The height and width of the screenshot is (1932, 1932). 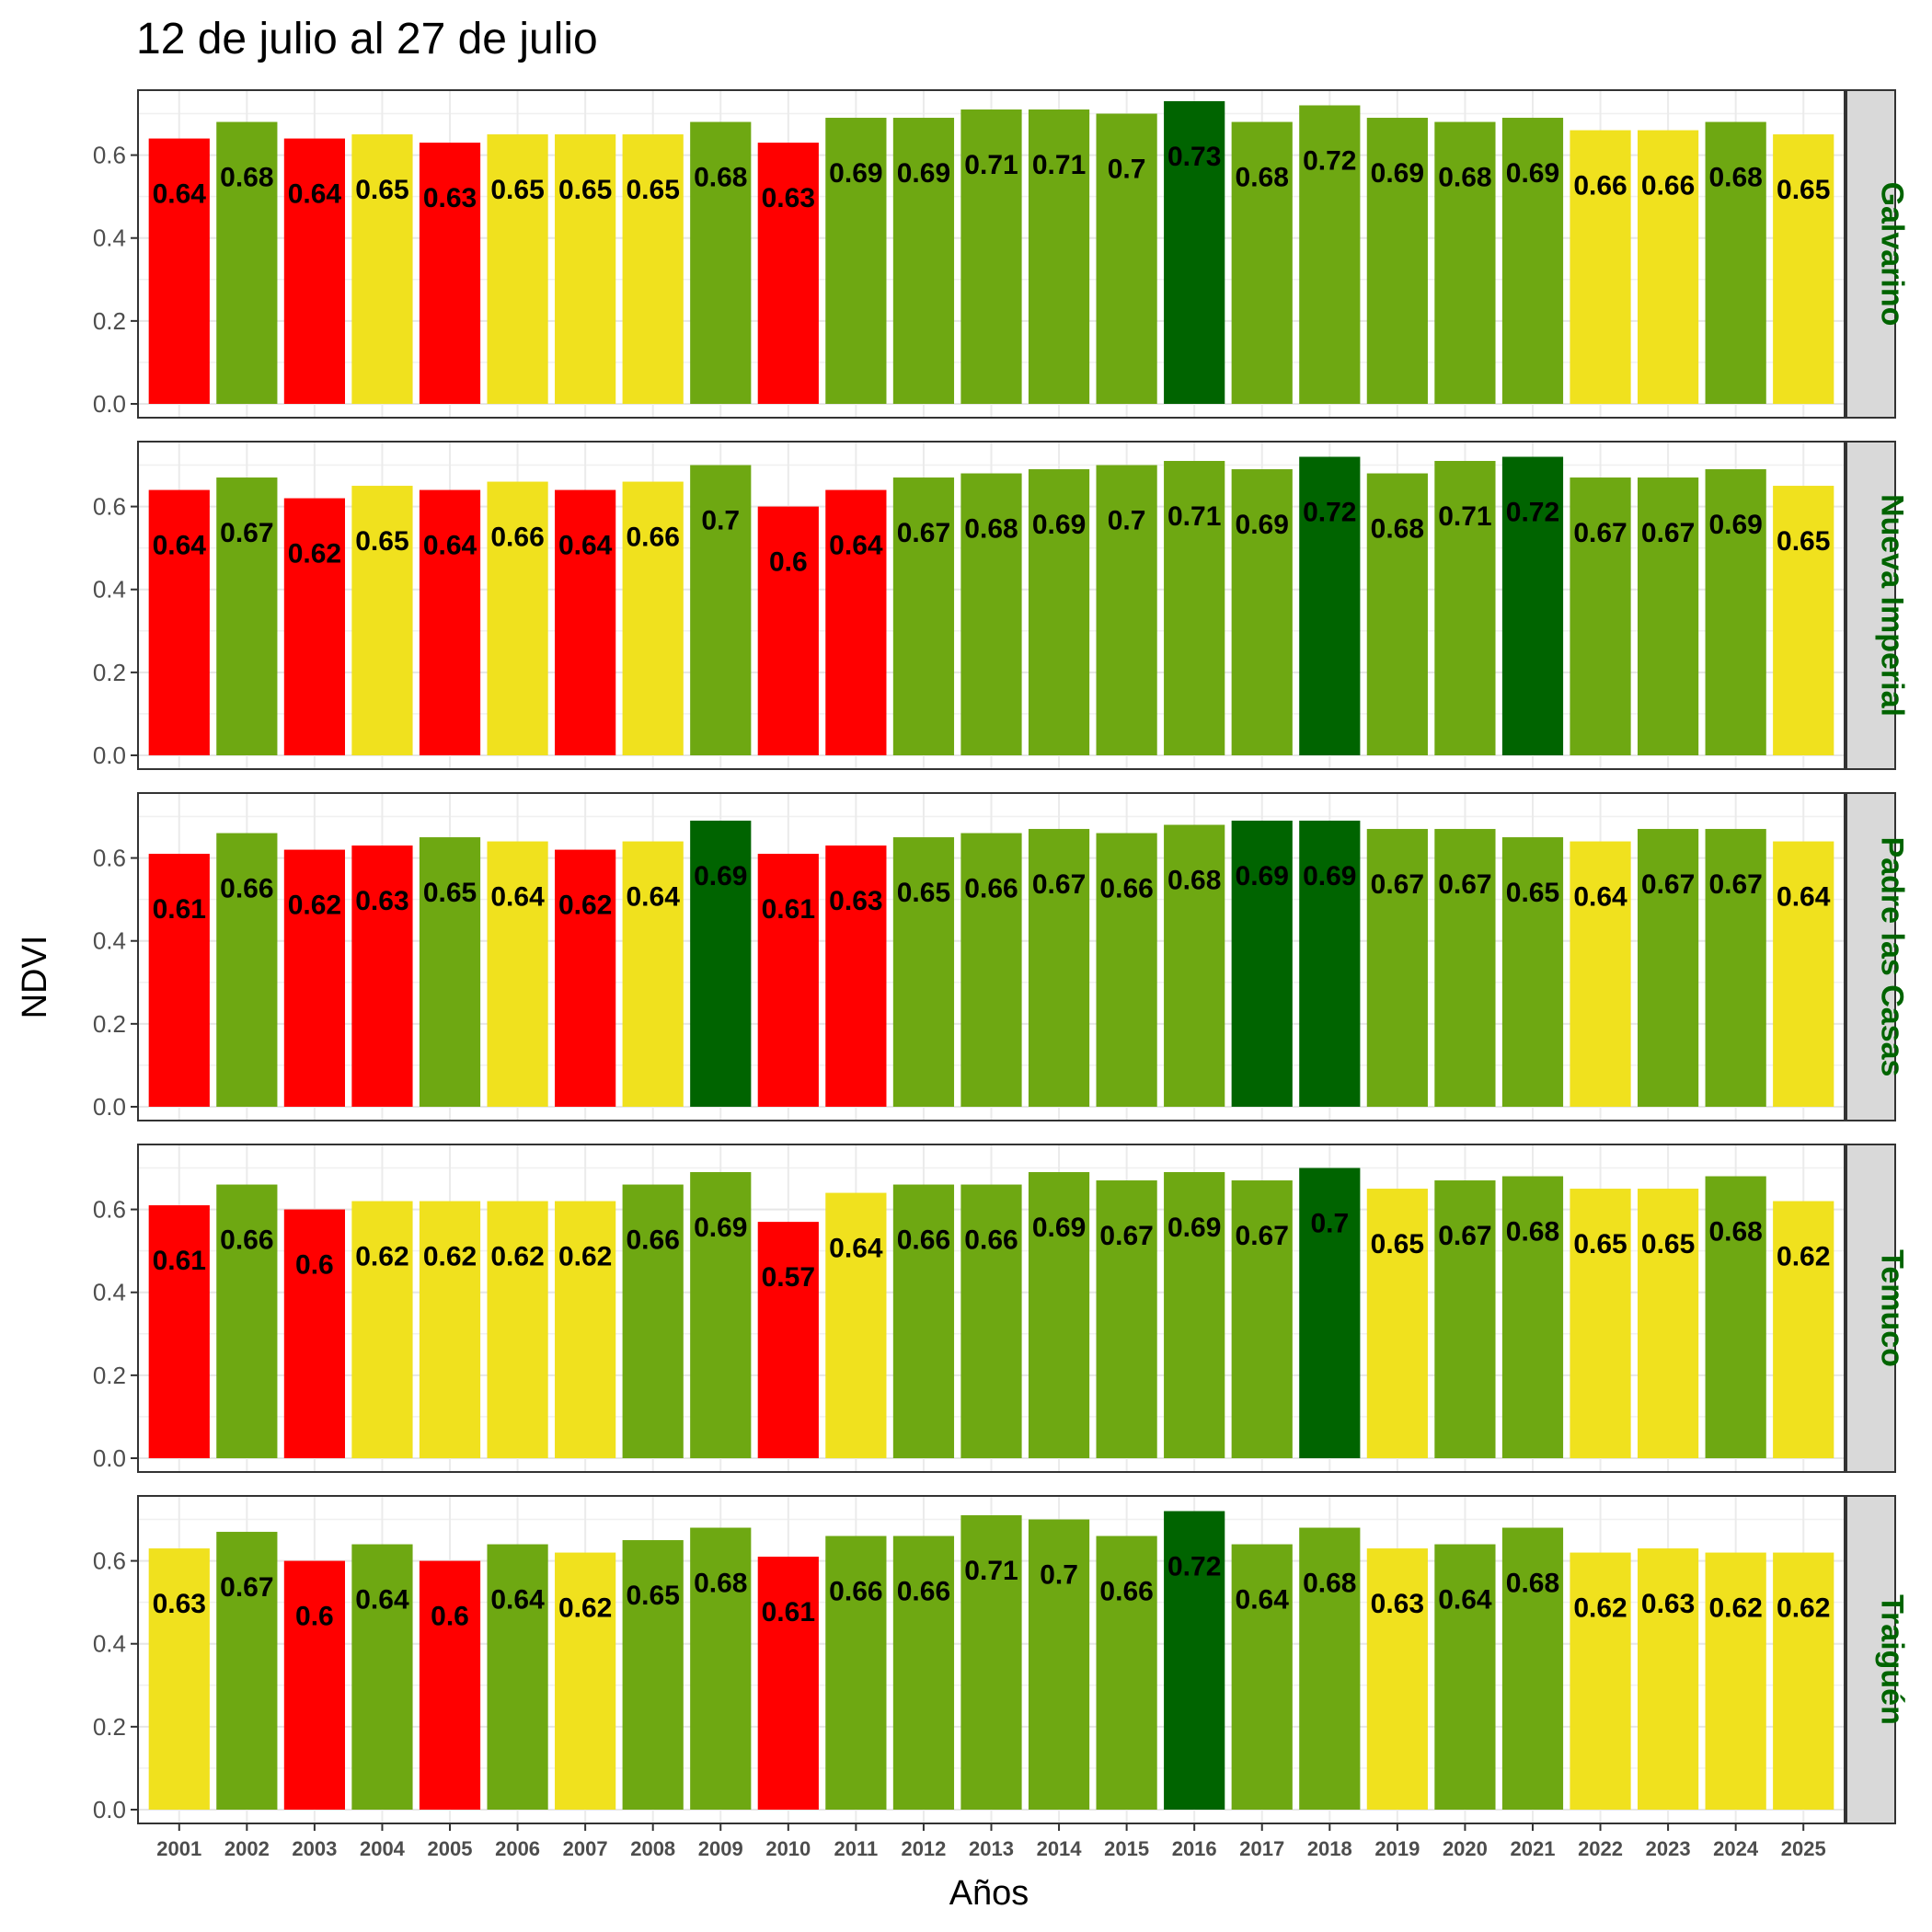 I want to click on y-axis-title: NDVI, so click(x=35, y=977).